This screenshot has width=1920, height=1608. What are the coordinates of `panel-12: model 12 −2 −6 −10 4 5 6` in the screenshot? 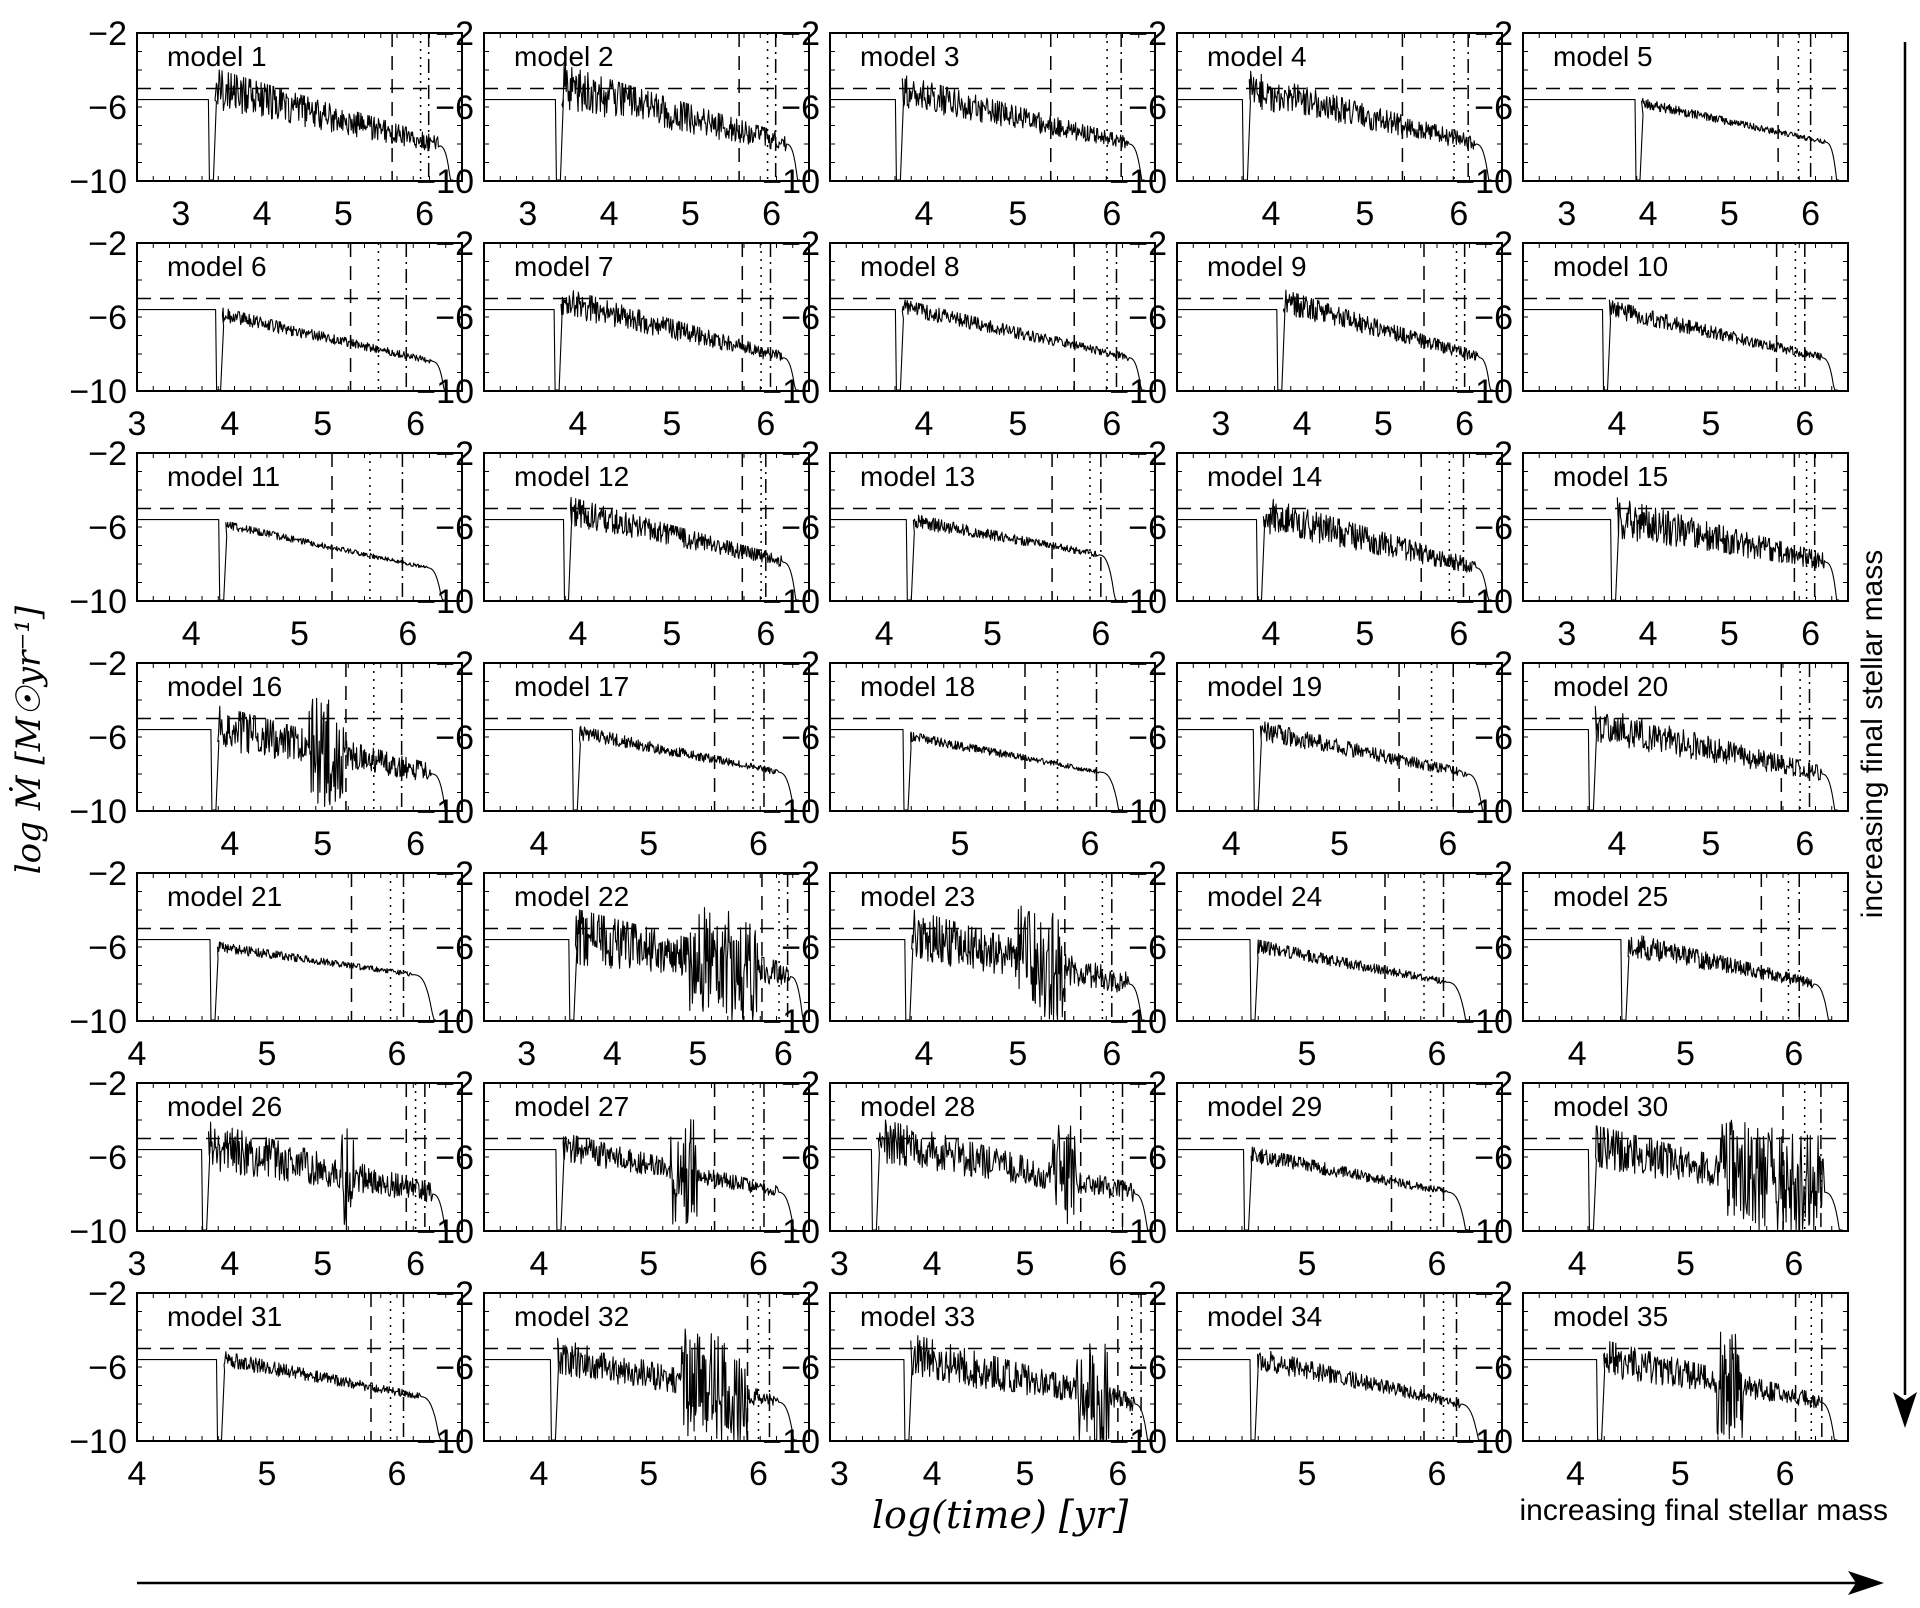 It's located at (613, 544).